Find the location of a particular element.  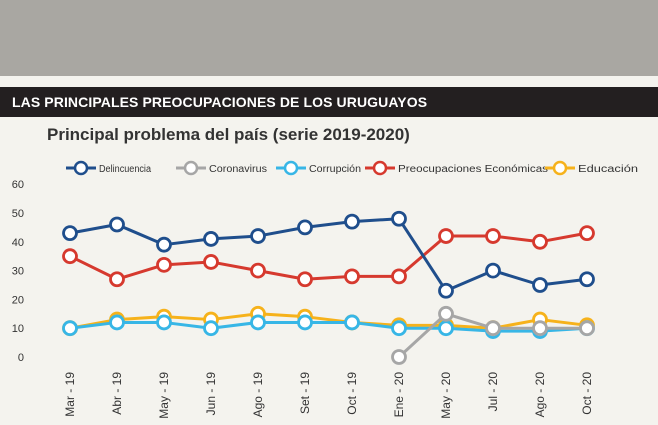

legend-label: Educación is located at coordinates (608, 169).